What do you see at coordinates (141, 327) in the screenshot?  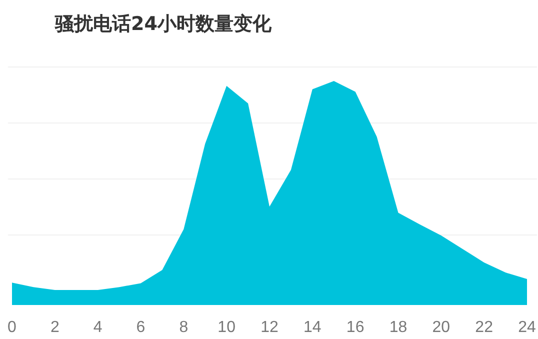 I see `x-tick-label: 6` at bounding box center [141, 327].